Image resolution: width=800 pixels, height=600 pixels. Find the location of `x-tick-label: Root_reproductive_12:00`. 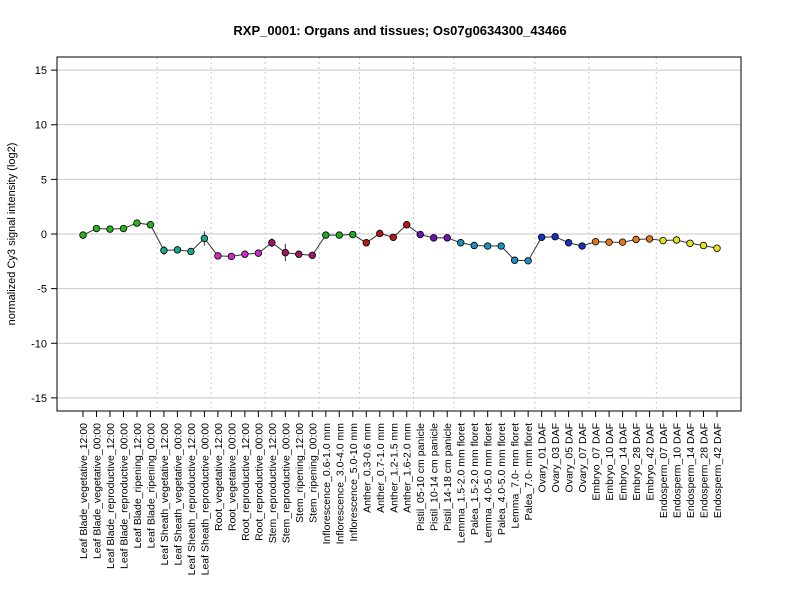

x-tick-label: Root_reproductive_12:00 is located at coordinates (246, 482).